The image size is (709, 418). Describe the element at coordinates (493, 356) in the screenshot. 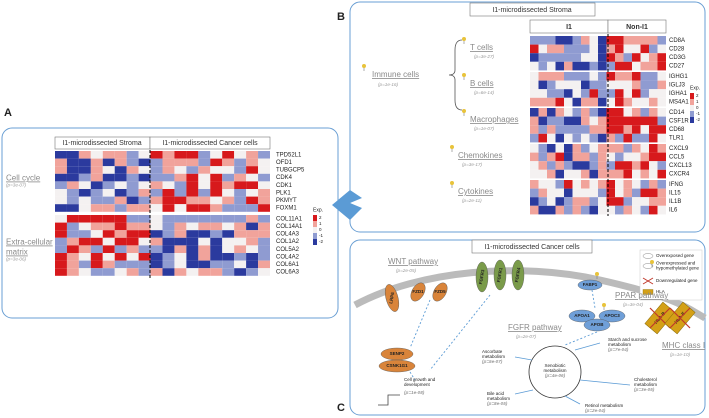

I see `metabolism-label: metabolism` at that location.